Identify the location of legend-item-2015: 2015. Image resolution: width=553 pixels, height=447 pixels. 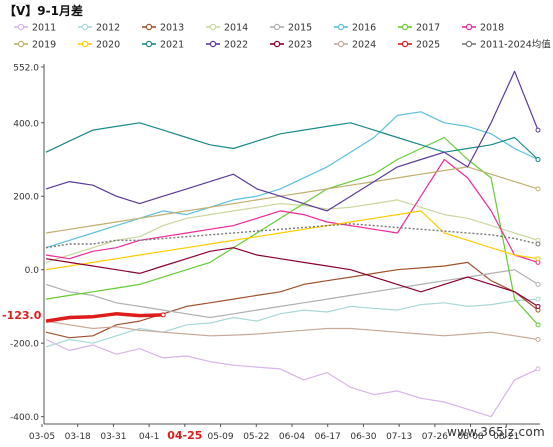
(291, 28).